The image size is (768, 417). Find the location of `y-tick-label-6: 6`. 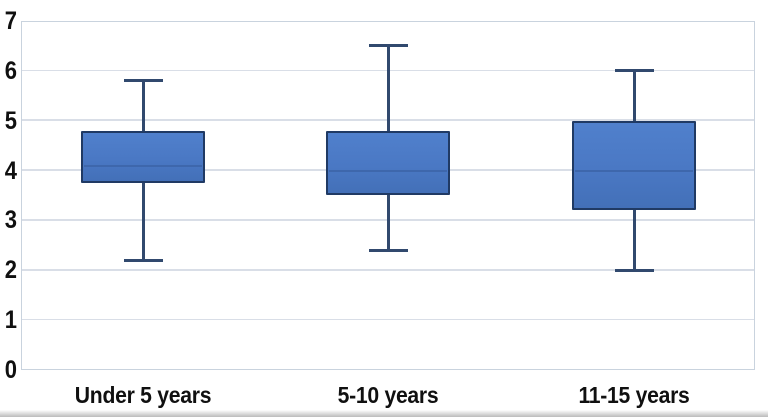

y-tick-label-6: 6 is located at coordinates (10, 70).